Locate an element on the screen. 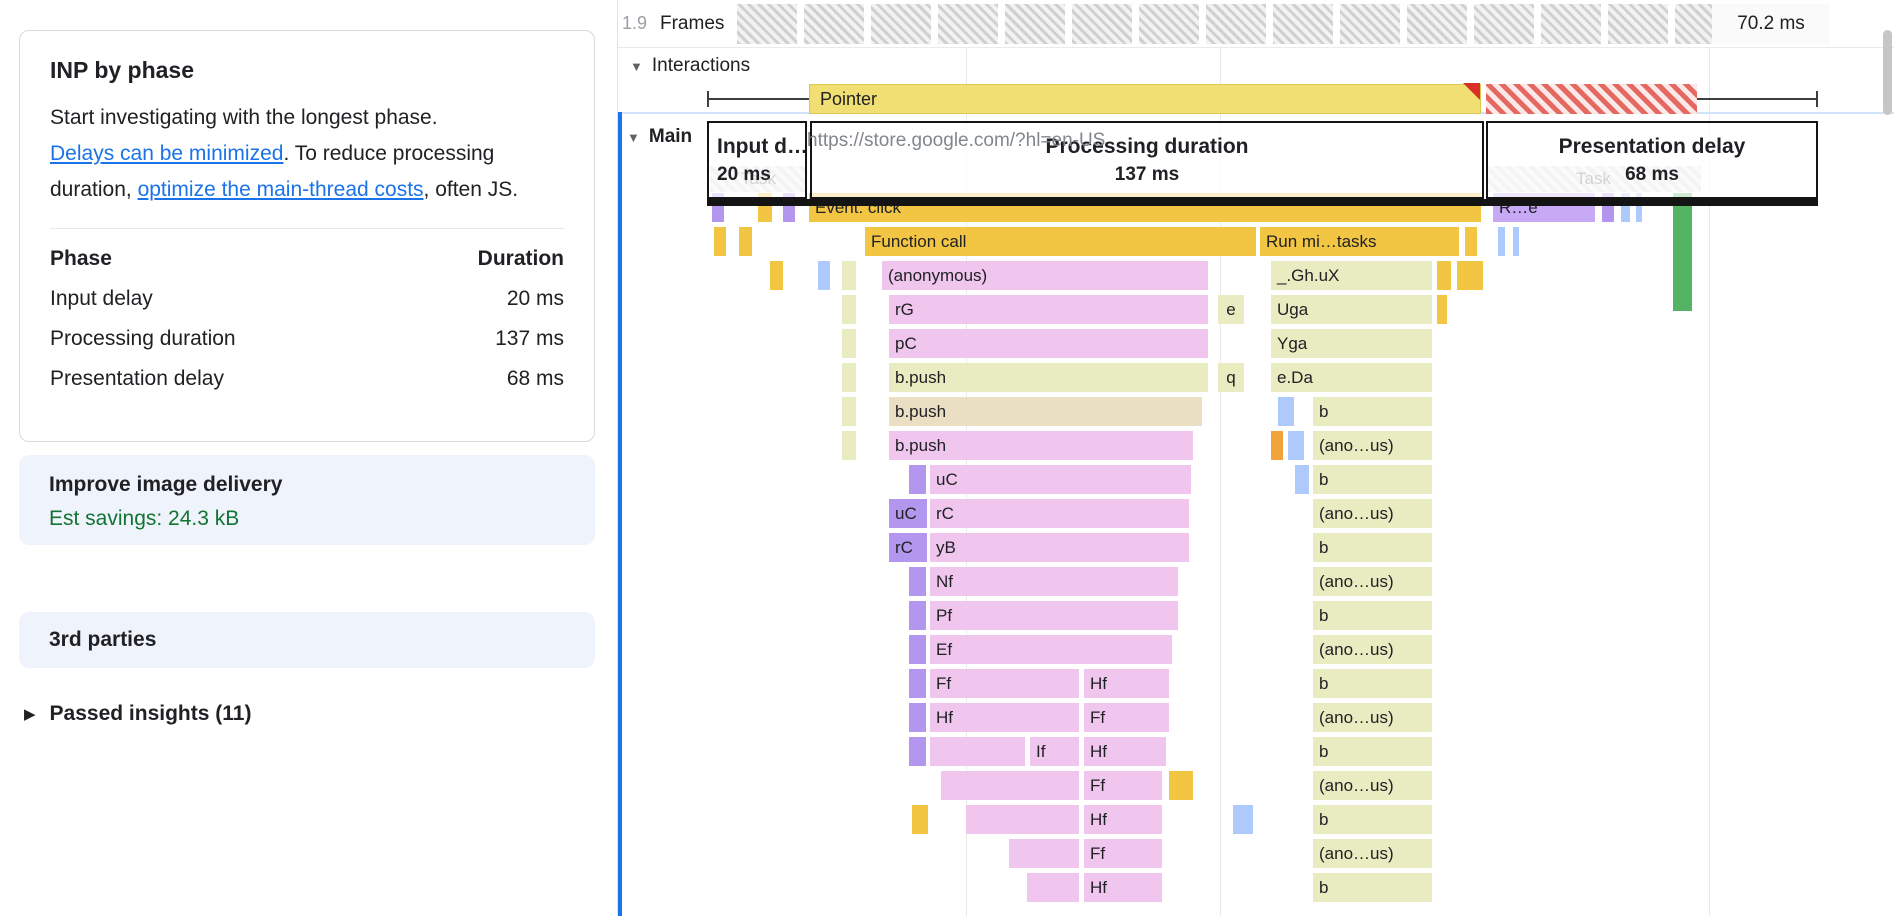 This screenshot has width=1894, height=916. flame-bar: rG is located at coordinates (1048, 309).